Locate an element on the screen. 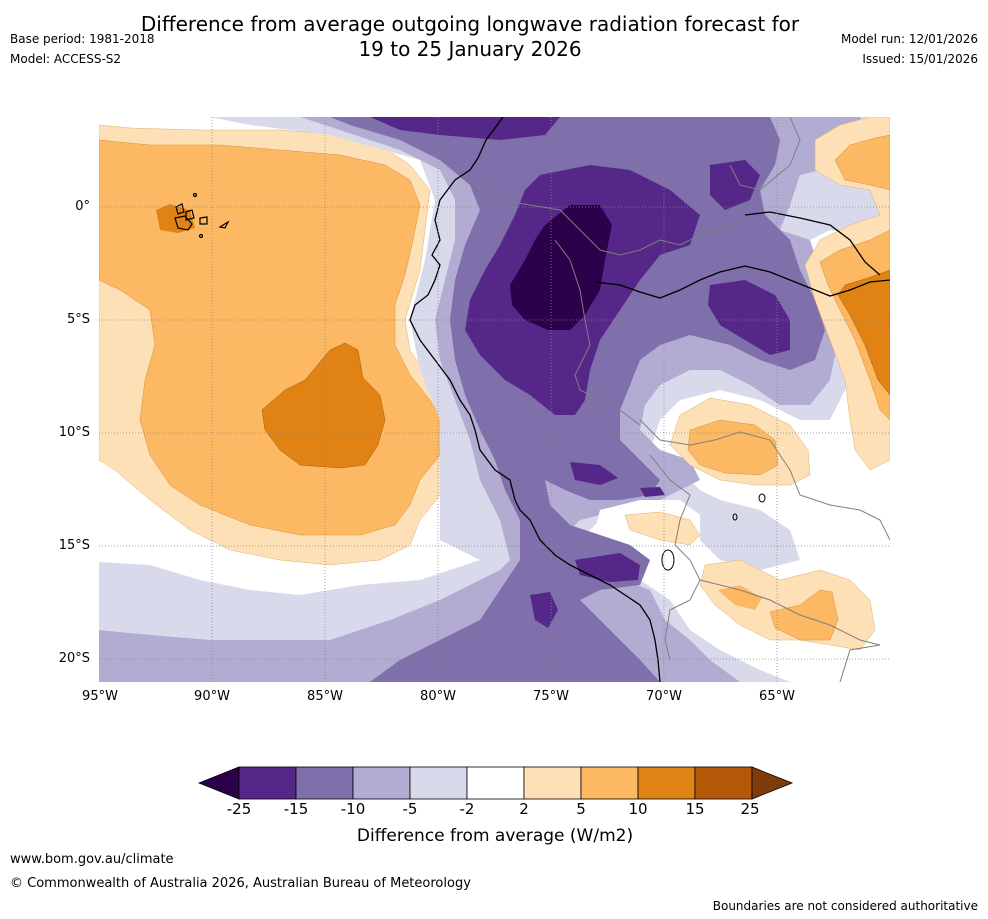 This screenshot has width=988, height=919. colorbar-title: Difference from average (W/m2) is located at coordinates (495, 836).